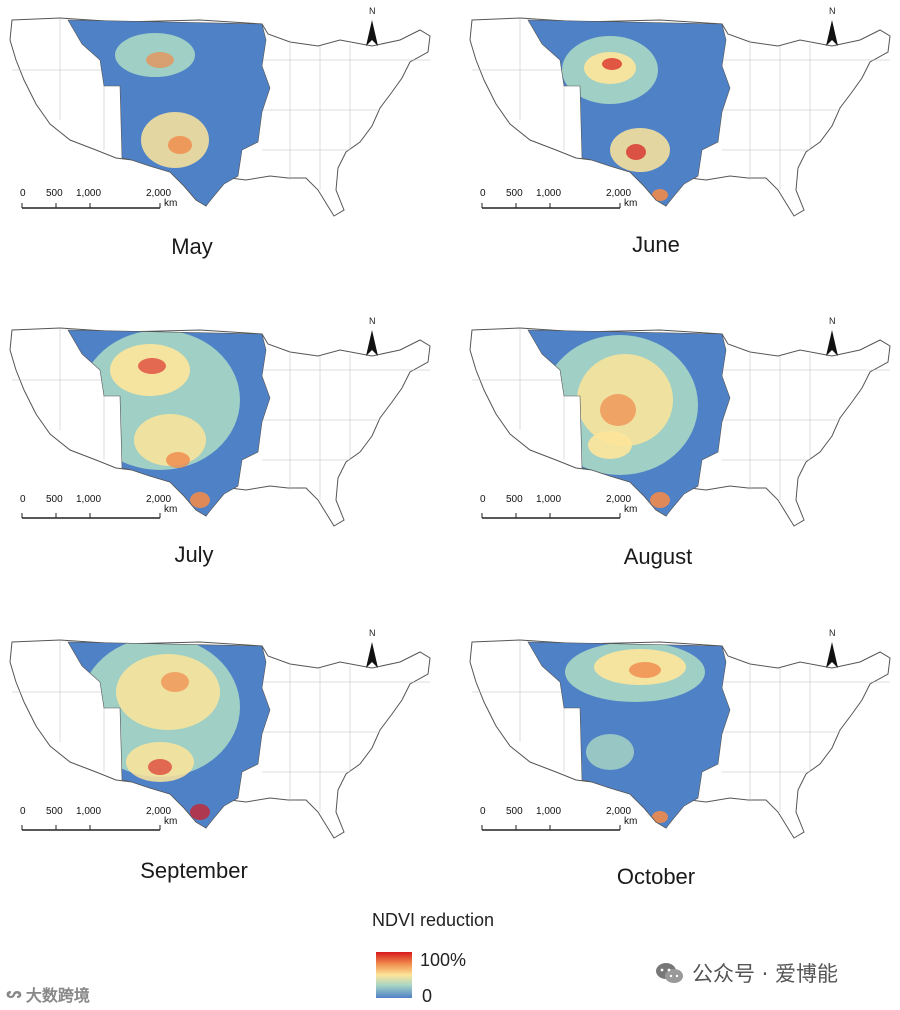  Describe the element at coordinates (433, 920) in the screenshot. I see `legend-title: NDVI reduction` at that location.